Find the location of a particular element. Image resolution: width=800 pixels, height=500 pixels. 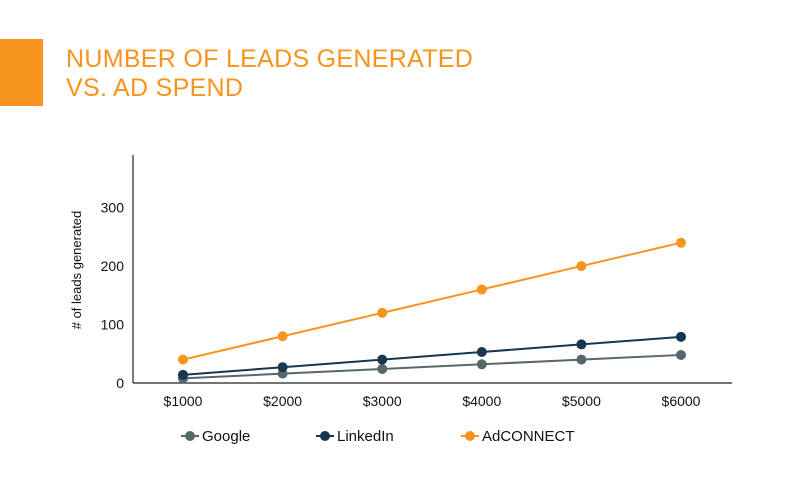

x-tick-label: $6000 is located at coordinates (681, 401).